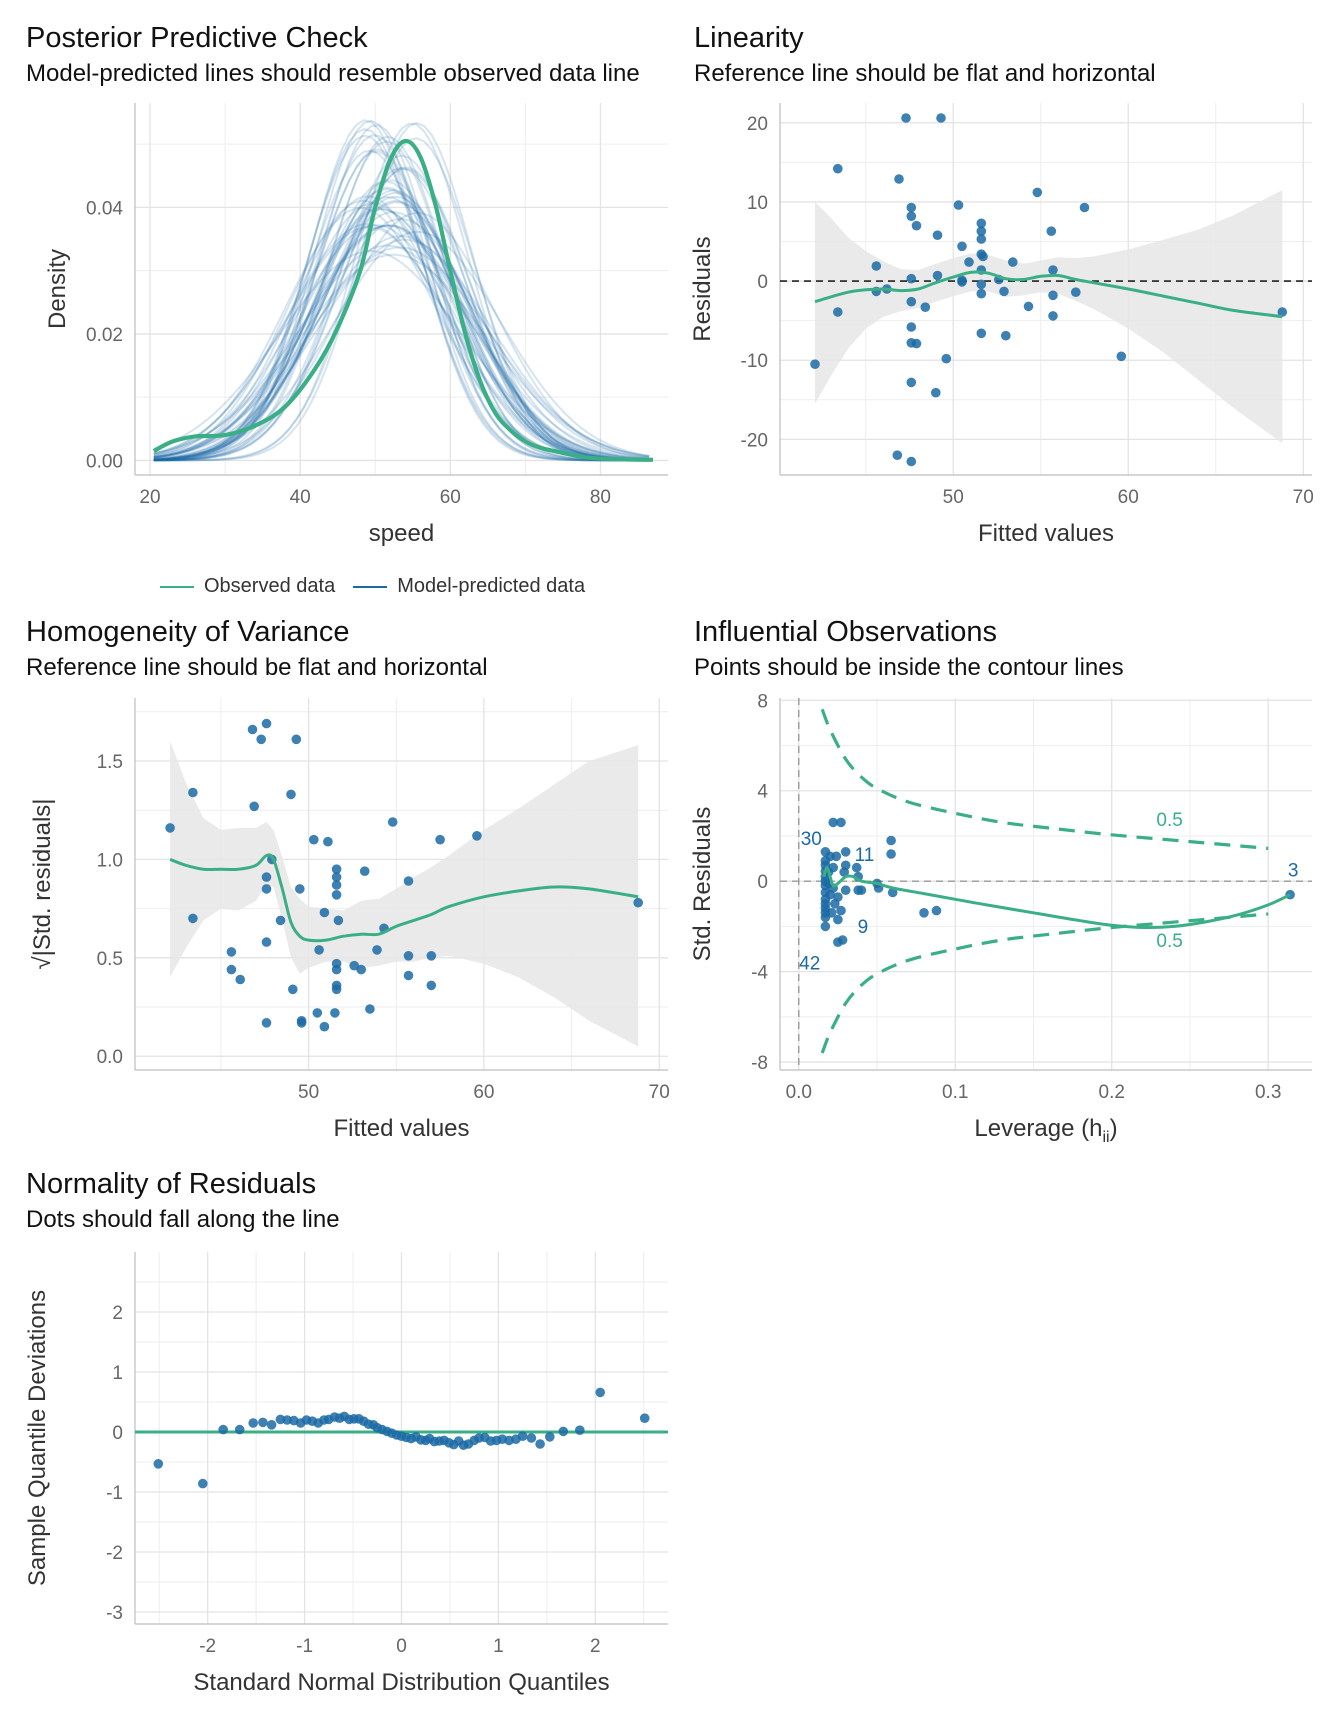 This screenshot has height=1728, width=1344. What do you see at coordinates (1112, 1092) in the screenshot?
I see `x-tick-label: 0.2` at bounding box center [1112, 1092].